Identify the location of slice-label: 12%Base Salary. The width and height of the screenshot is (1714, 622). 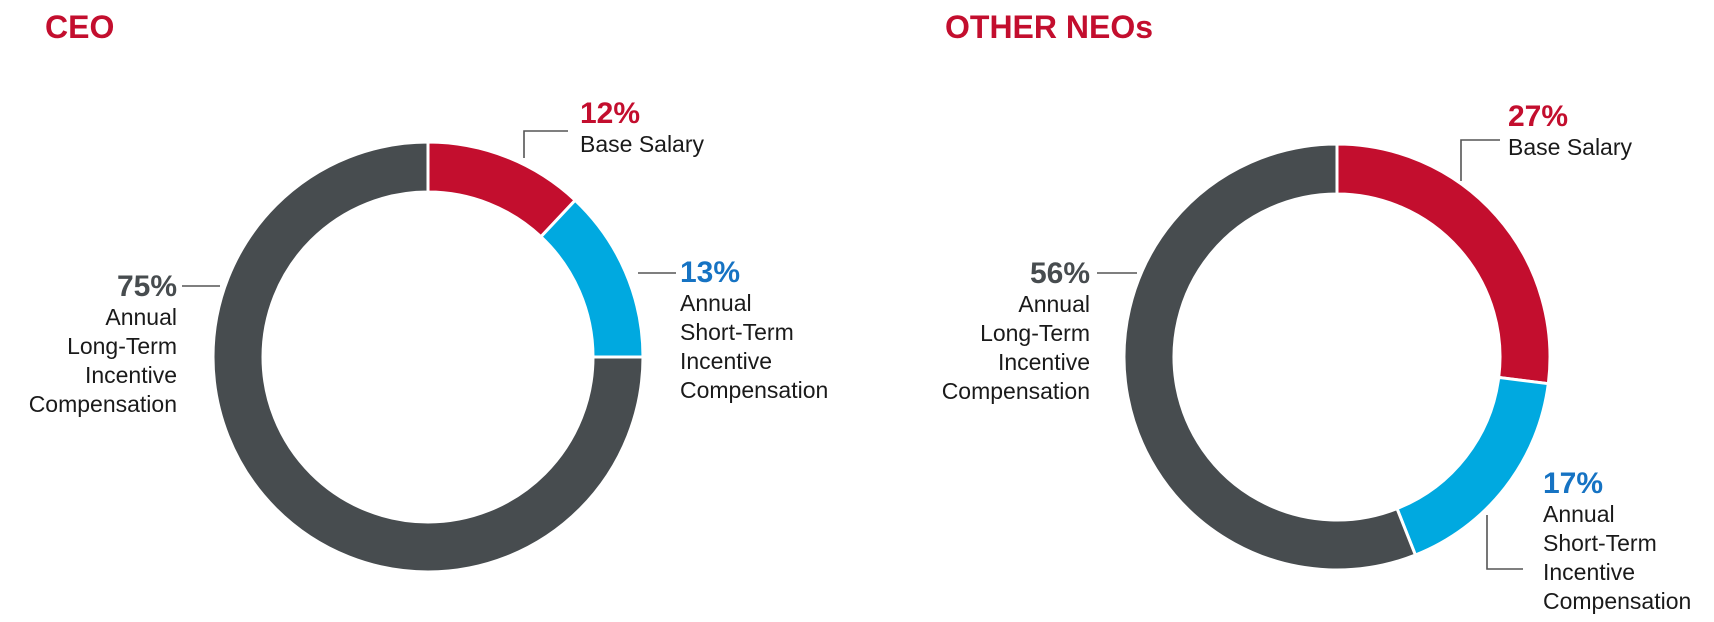
(614, 127).